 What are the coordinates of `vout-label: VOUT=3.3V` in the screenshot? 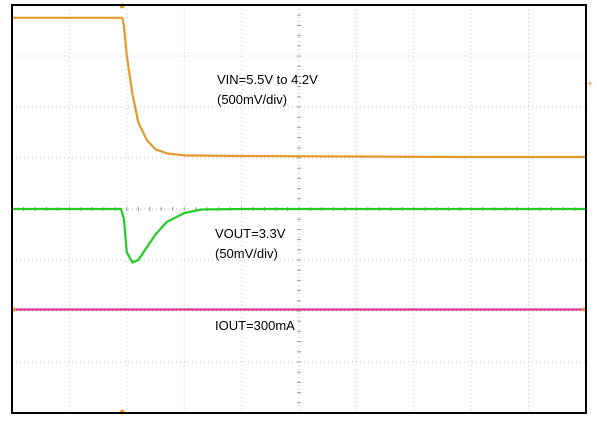 It's located at (250, 233).